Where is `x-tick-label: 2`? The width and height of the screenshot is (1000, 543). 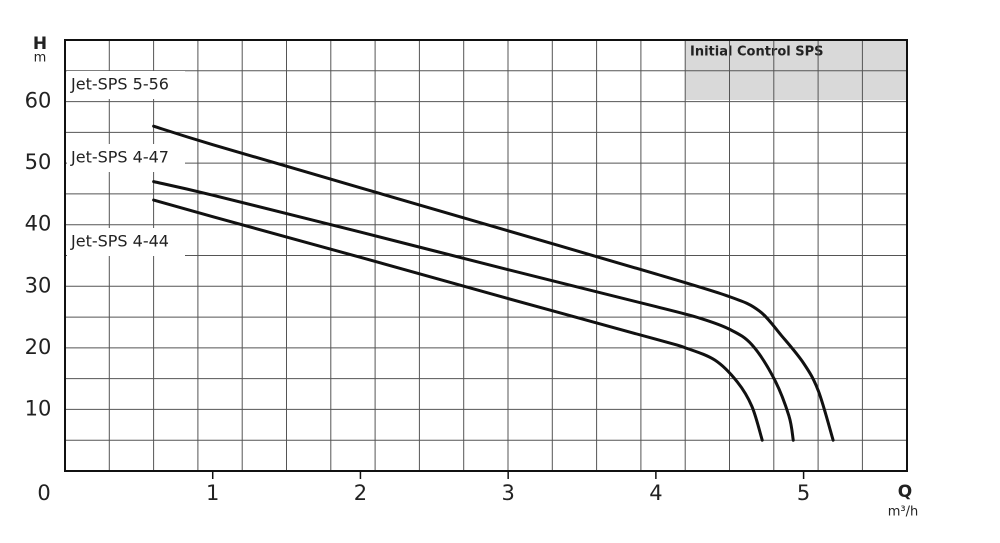
x-tick-label: 2 is located at coordinates (360, 493).